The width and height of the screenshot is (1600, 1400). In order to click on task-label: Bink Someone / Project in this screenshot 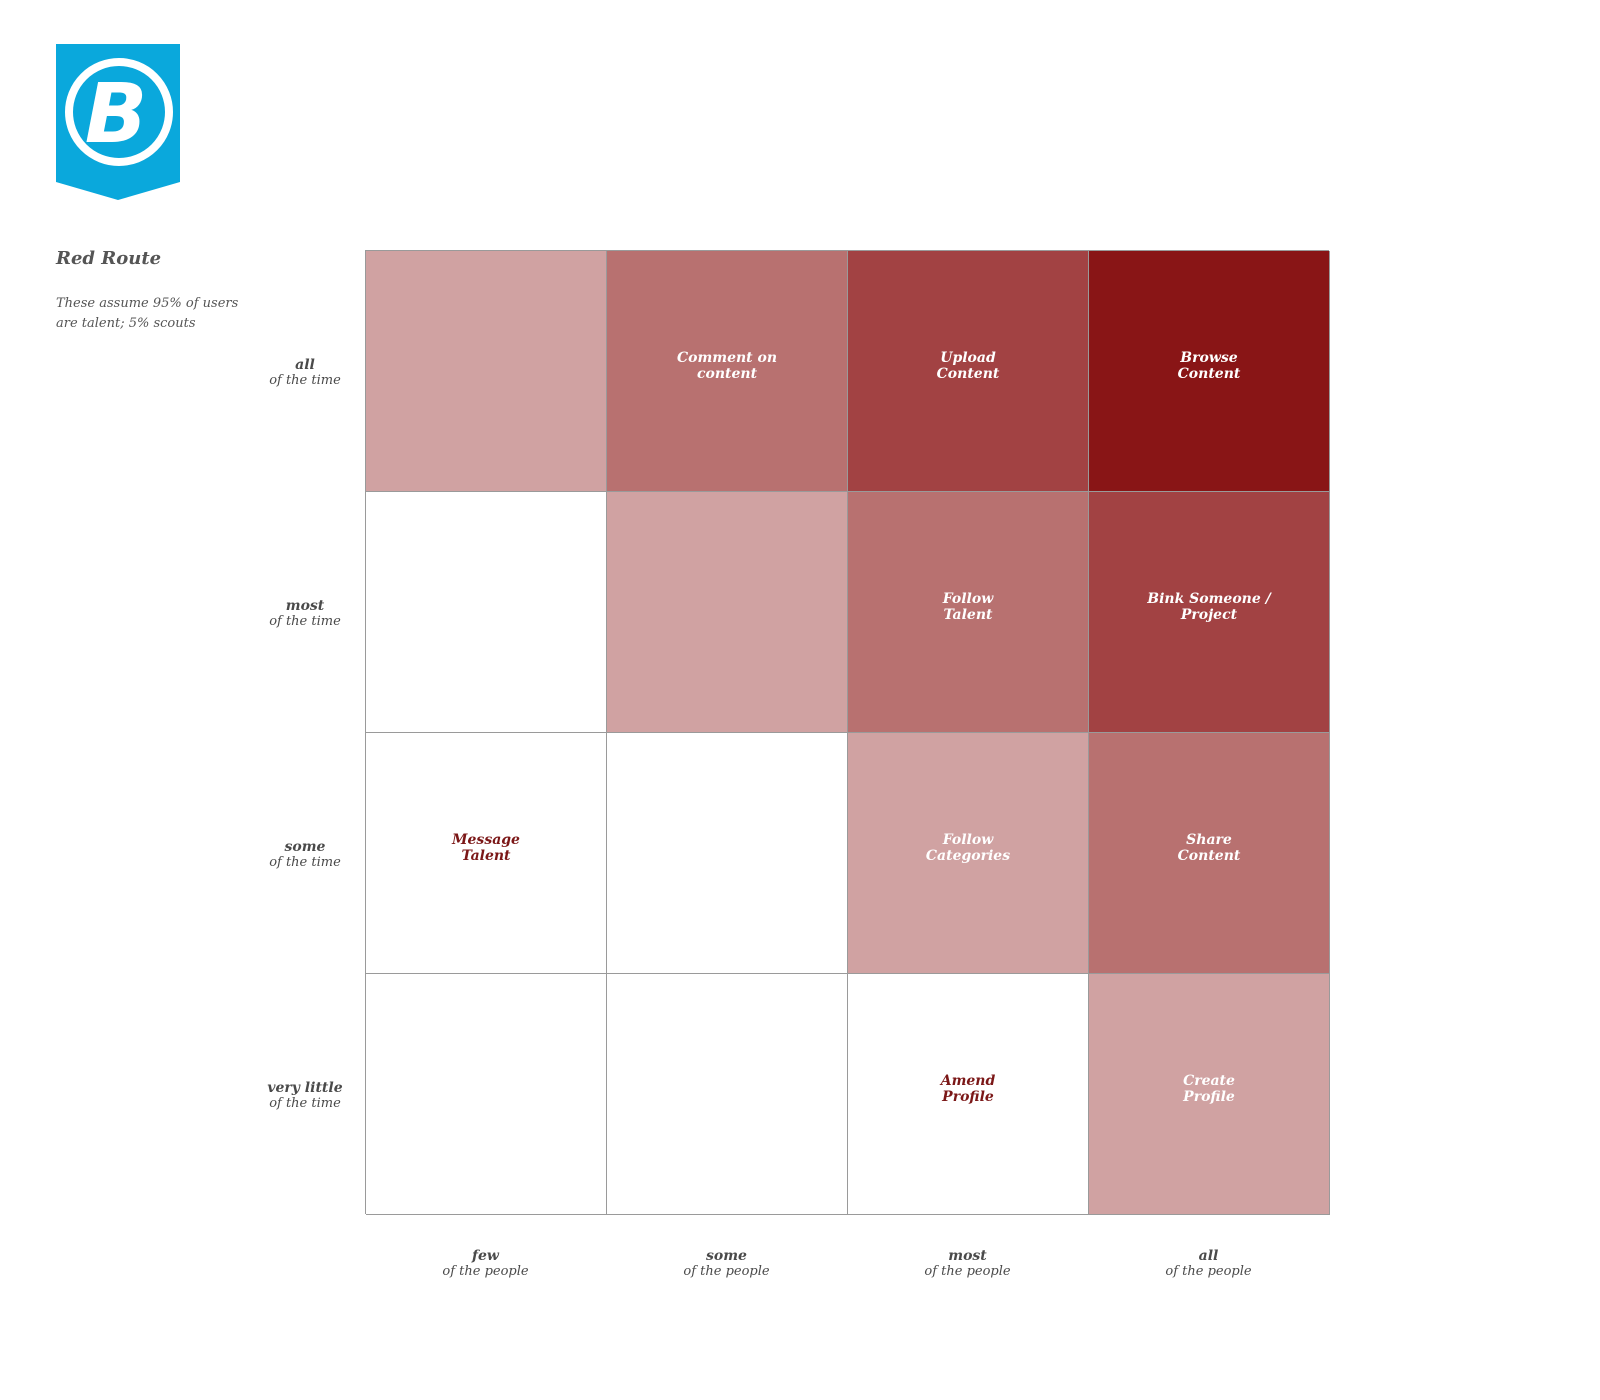, I will do `click(1209, 607)`.